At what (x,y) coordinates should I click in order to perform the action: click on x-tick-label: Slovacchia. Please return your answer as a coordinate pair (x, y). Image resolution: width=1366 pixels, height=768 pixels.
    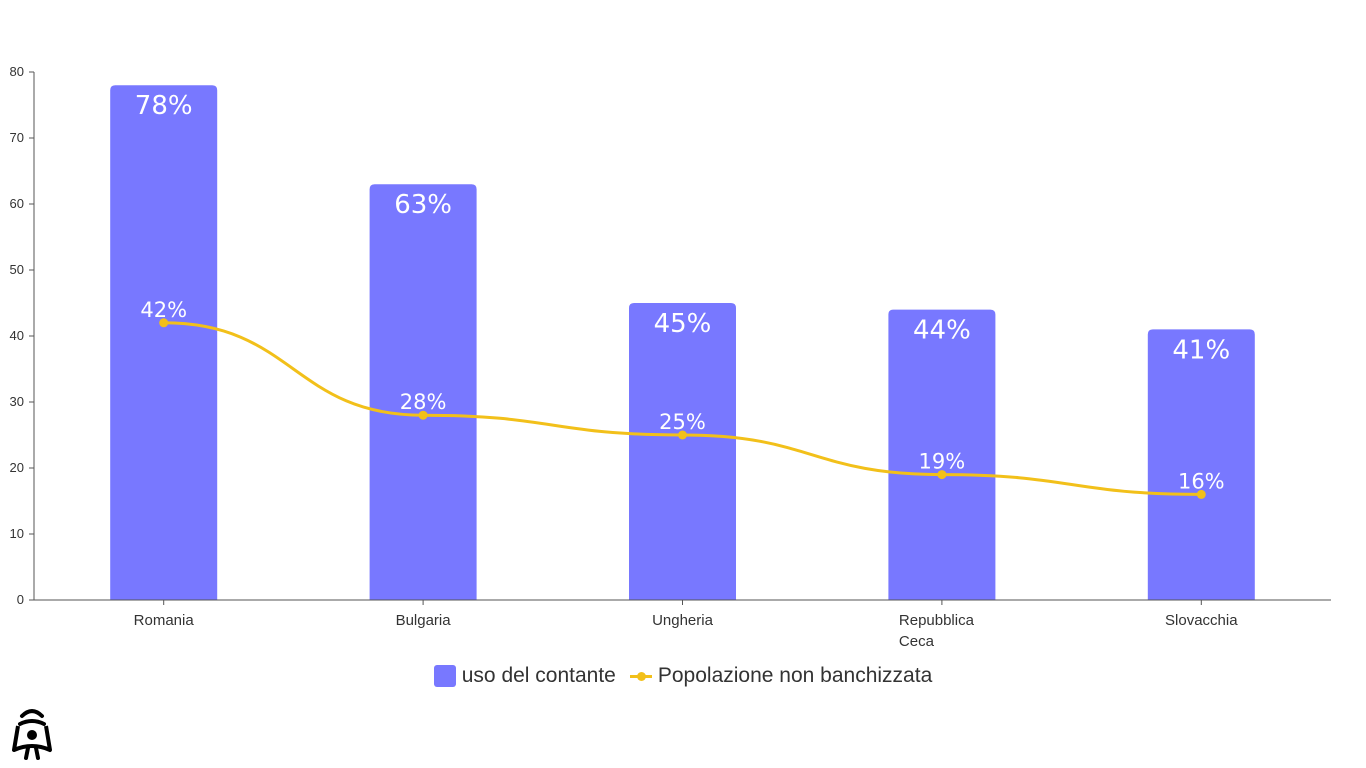
    Looking at the image, I should click on (1201, 620).